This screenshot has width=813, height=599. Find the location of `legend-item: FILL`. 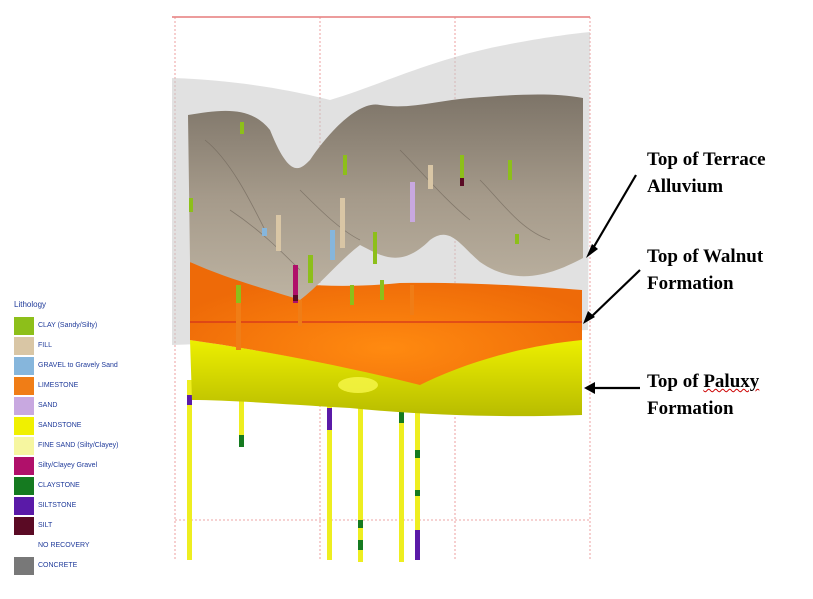

legend-item: FILL is located at coordinates (89, 347).